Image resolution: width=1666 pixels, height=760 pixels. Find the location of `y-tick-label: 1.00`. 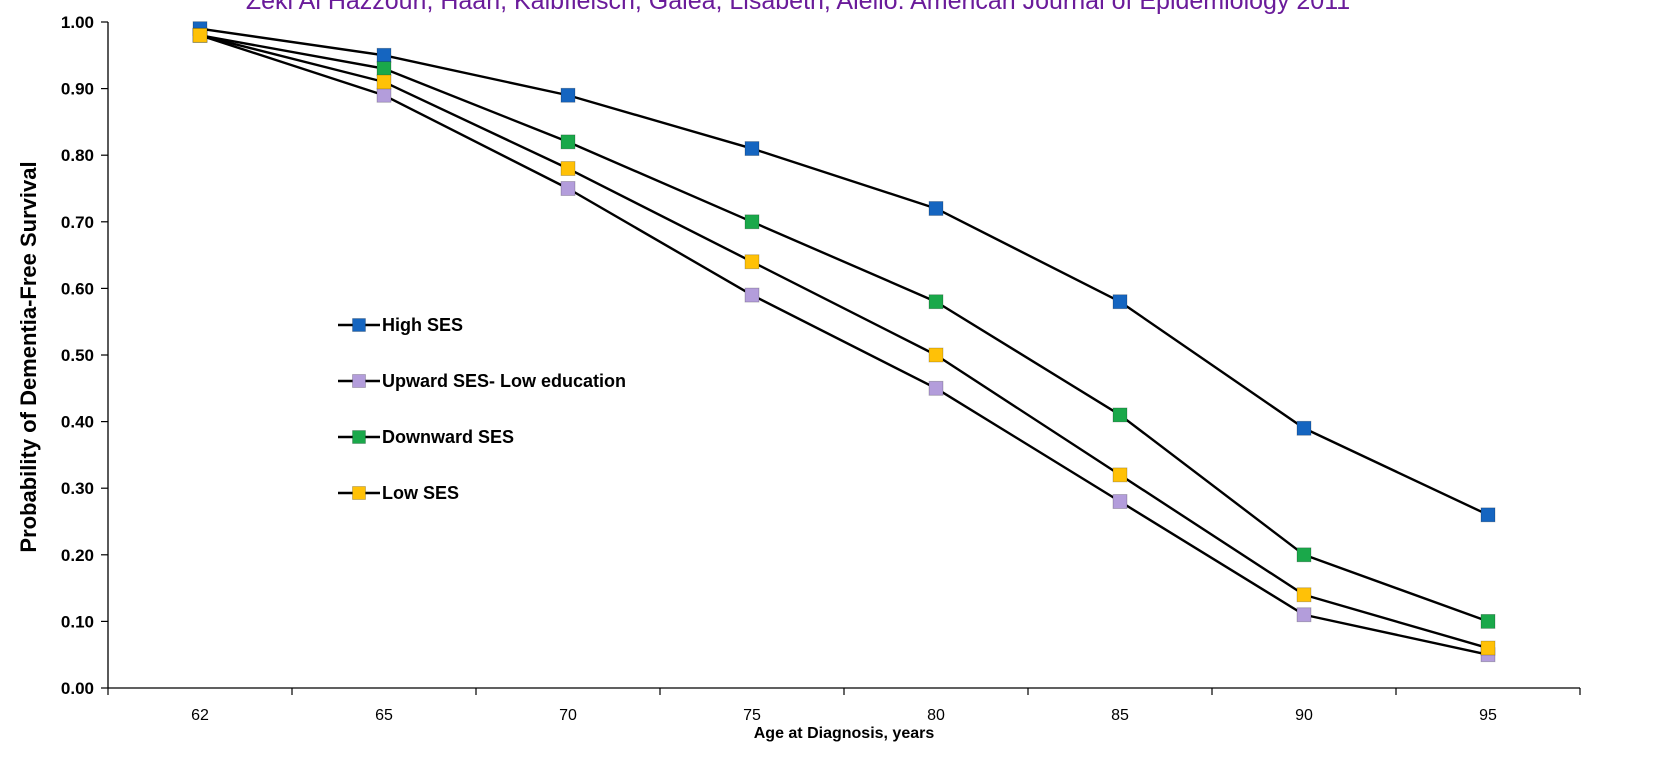

y-tick-label: 1.00 is located at coordinates (77, 22).